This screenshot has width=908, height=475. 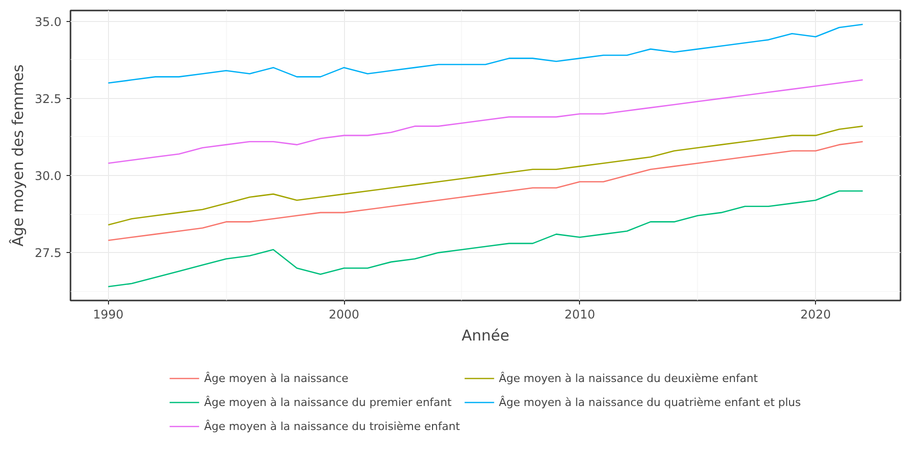 What do you see at coordinates (48, 21) in the screenshot?
I see `y-tick-label: 35.0` at bounding box center [48, 21].